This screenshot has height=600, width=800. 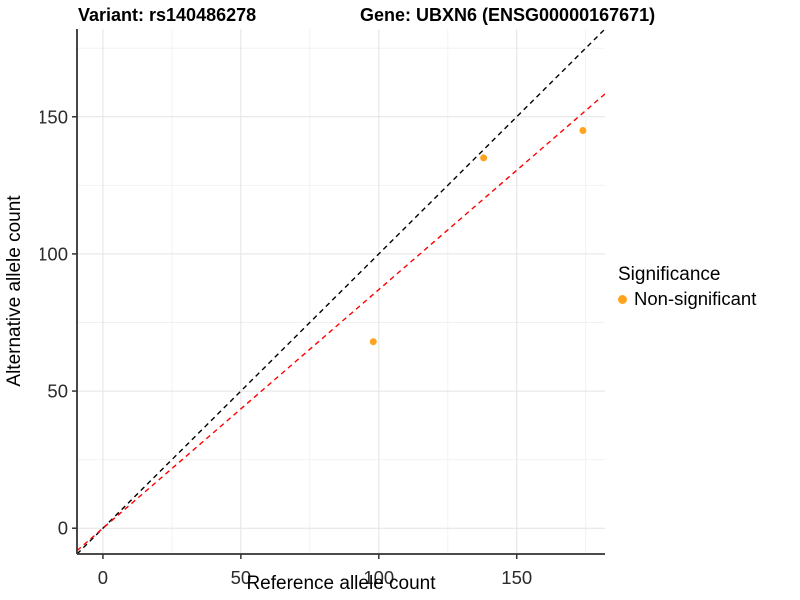 What do you see at coordinates (669, 274) in the screenshot?
I see `legend-title: Significance` at bounding box center [669, 274].